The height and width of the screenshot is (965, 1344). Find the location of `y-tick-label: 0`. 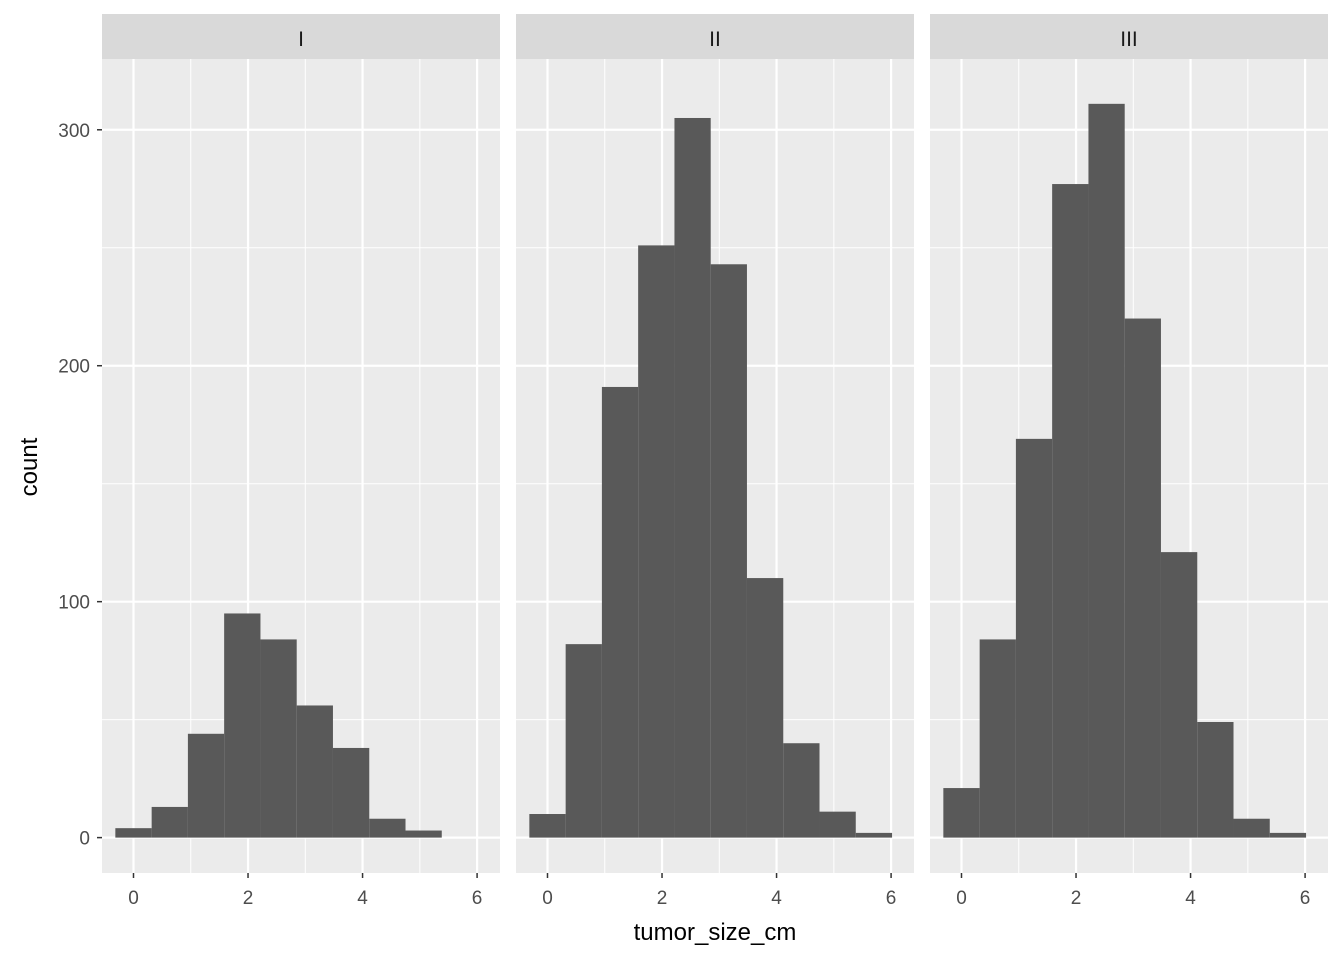

y-tick-label: 0 is located at coordinates (84, 839).